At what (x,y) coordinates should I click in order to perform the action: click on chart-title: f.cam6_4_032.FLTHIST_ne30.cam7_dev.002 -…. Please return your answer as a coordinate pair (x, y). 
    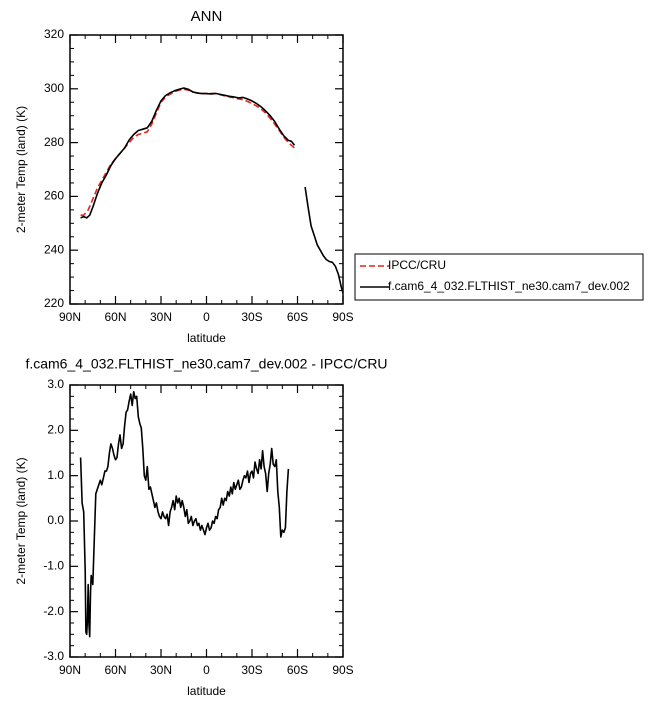
    Looking at the image, I should click on (206, 364).